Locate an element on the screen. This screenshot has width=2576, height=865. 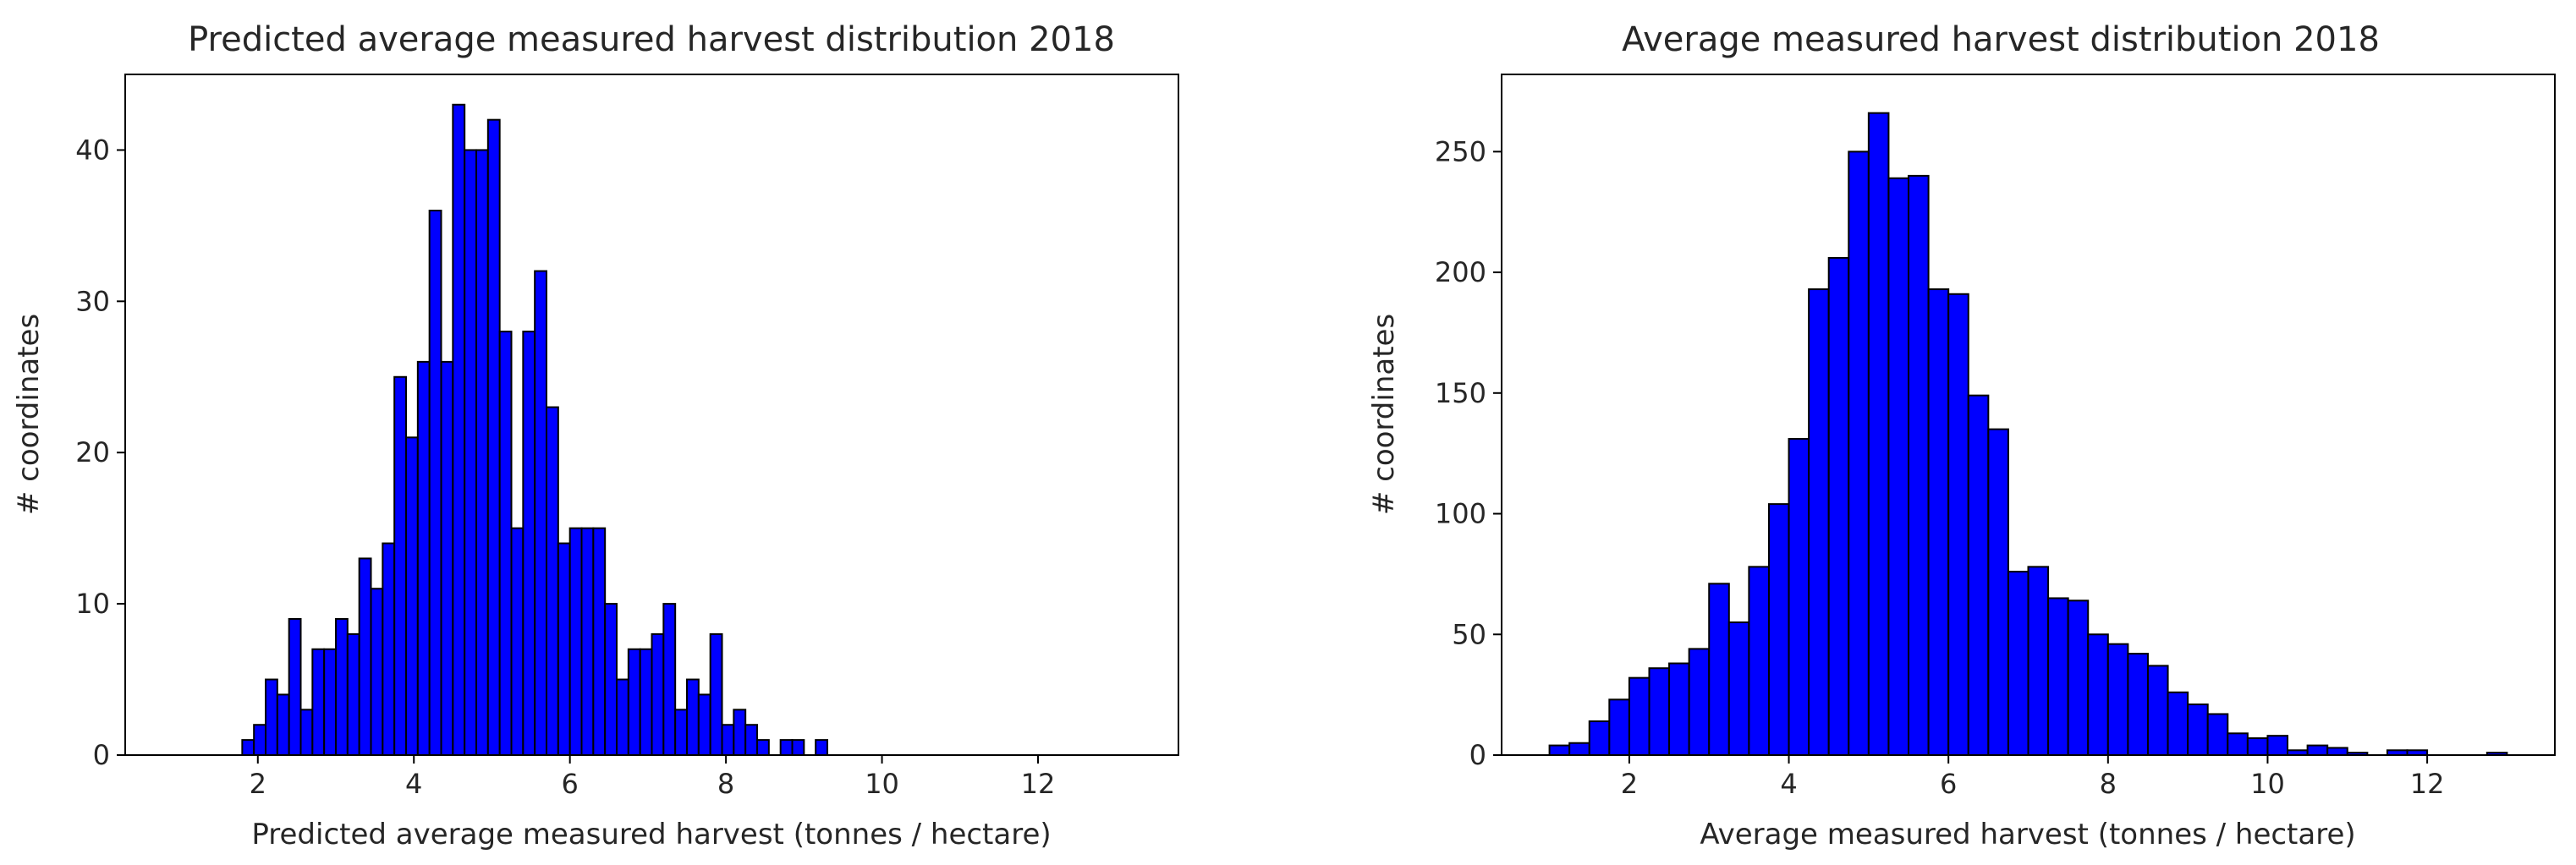
y-ticks: 0 50 100 150 200 250 is located at coordinates (1468, 453).